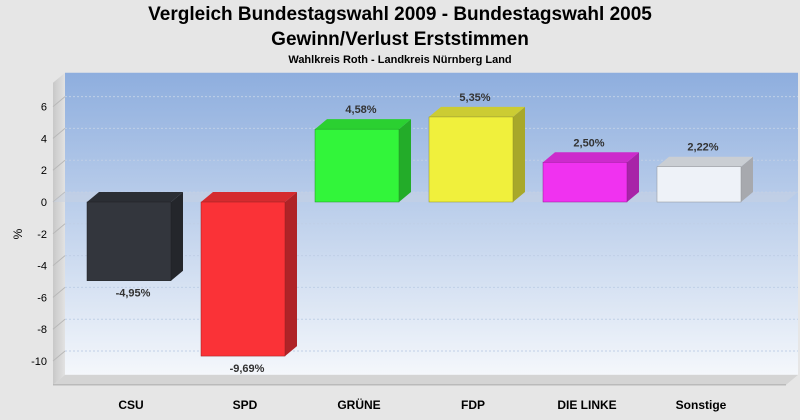 This screenshot has height=420, width=800. I want to click on x-tick-label: FDP, so click(473, 405).